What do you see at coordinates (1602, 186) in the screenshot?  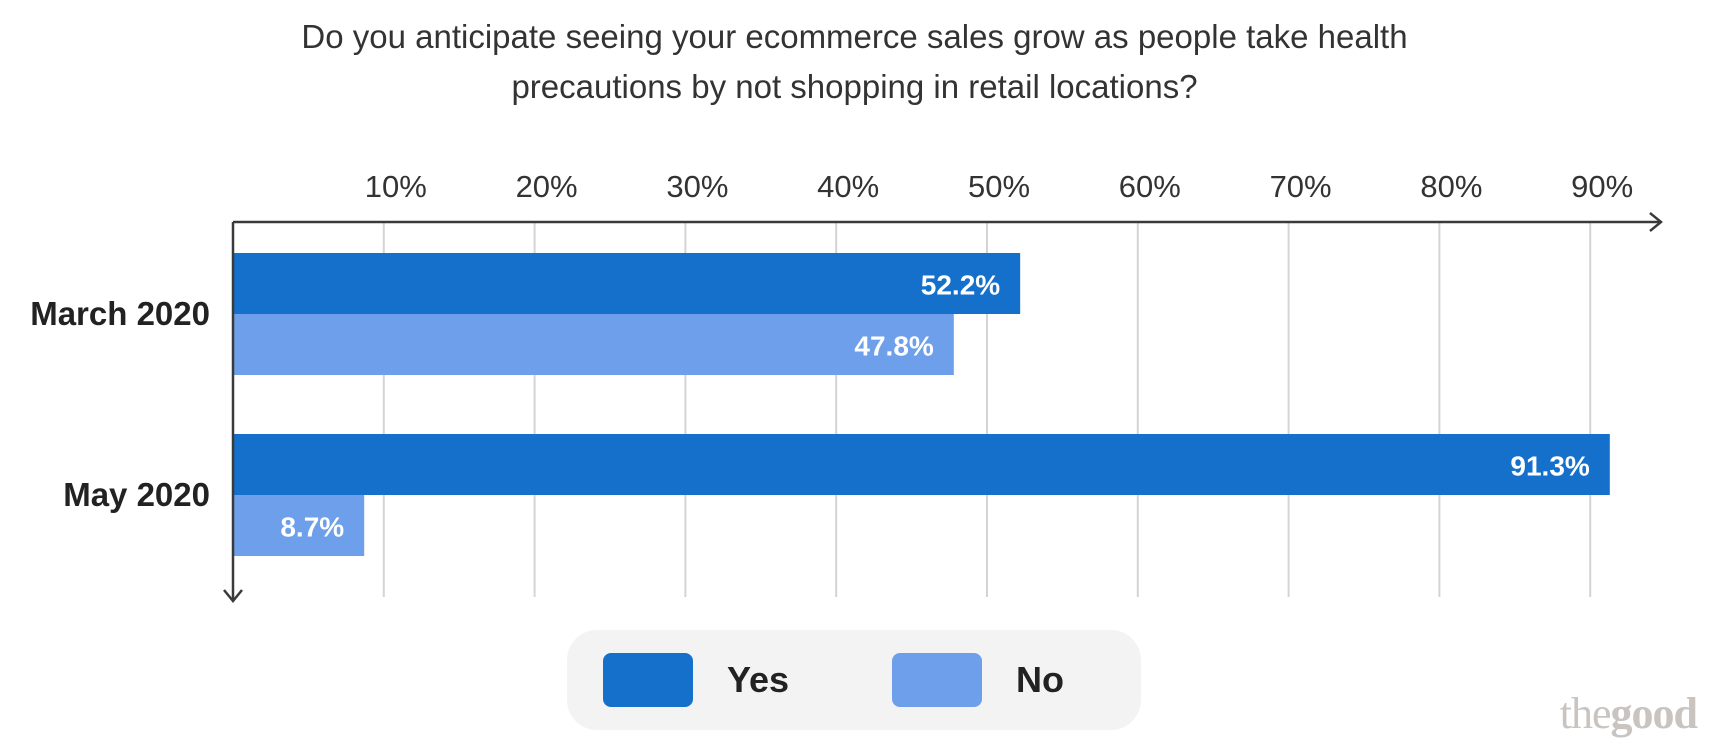 I see `x-tick-label: 90%` at bounding box center [1602, 186].